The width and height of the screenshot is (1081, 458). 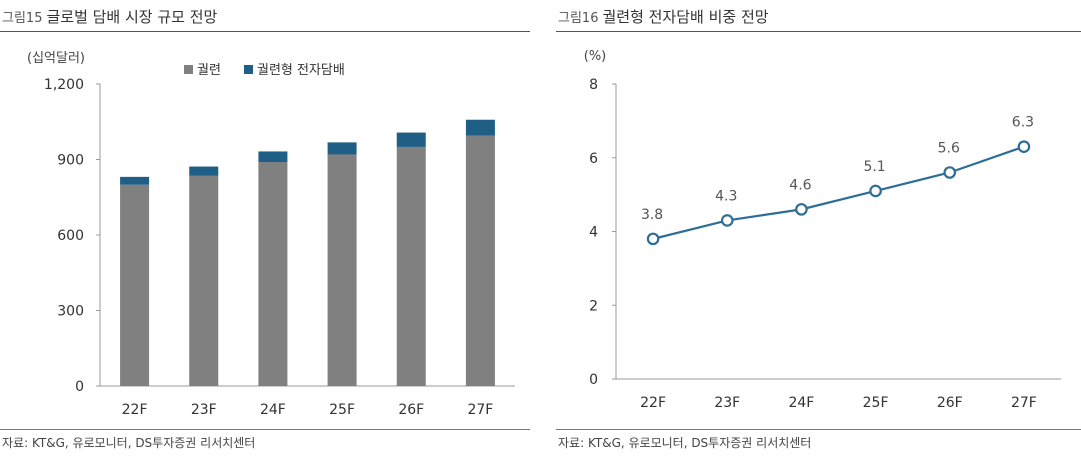 I want to click on legend-swatch-궐련형 전자담배, so click(x=248, y=69).